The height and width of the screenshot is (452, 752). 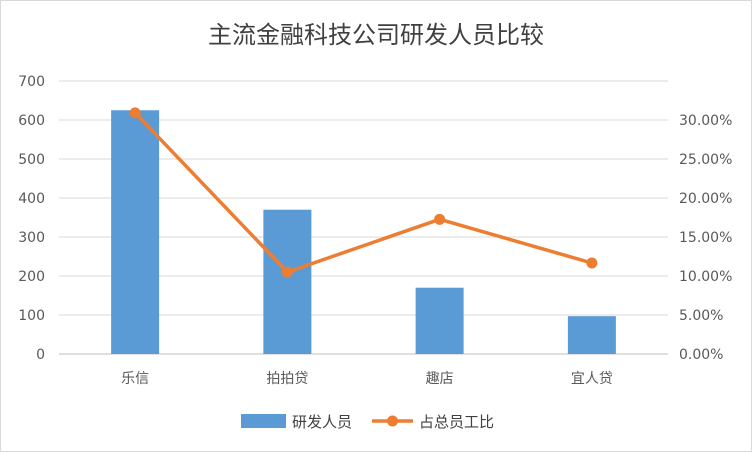 I want to click on left-axis-tick-label: 600, so click(x=31, y=121).